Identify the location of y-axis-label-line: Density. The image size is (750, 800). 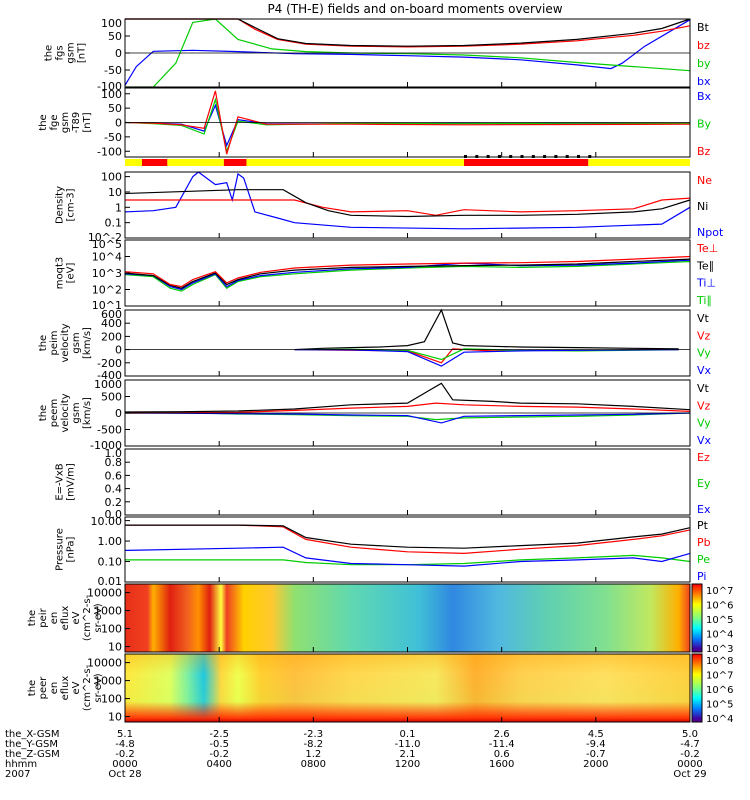
(60, 205).